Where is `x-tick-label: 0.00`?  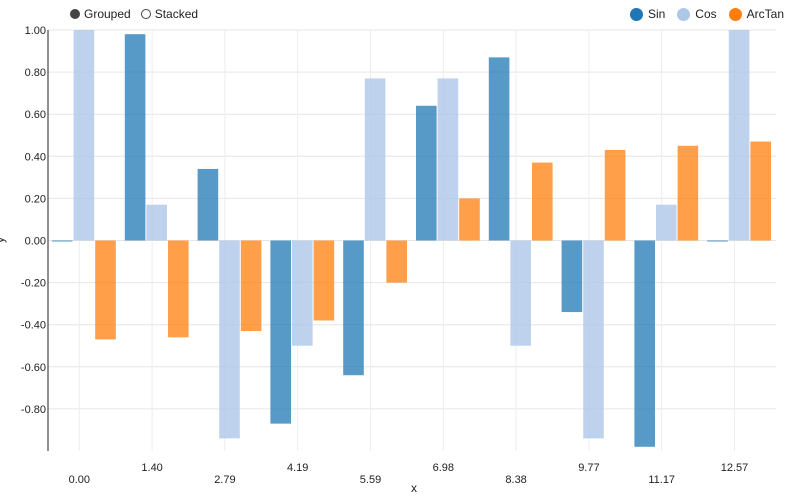
x-tick-label: 0.00 is located at coordinates (79, 480).